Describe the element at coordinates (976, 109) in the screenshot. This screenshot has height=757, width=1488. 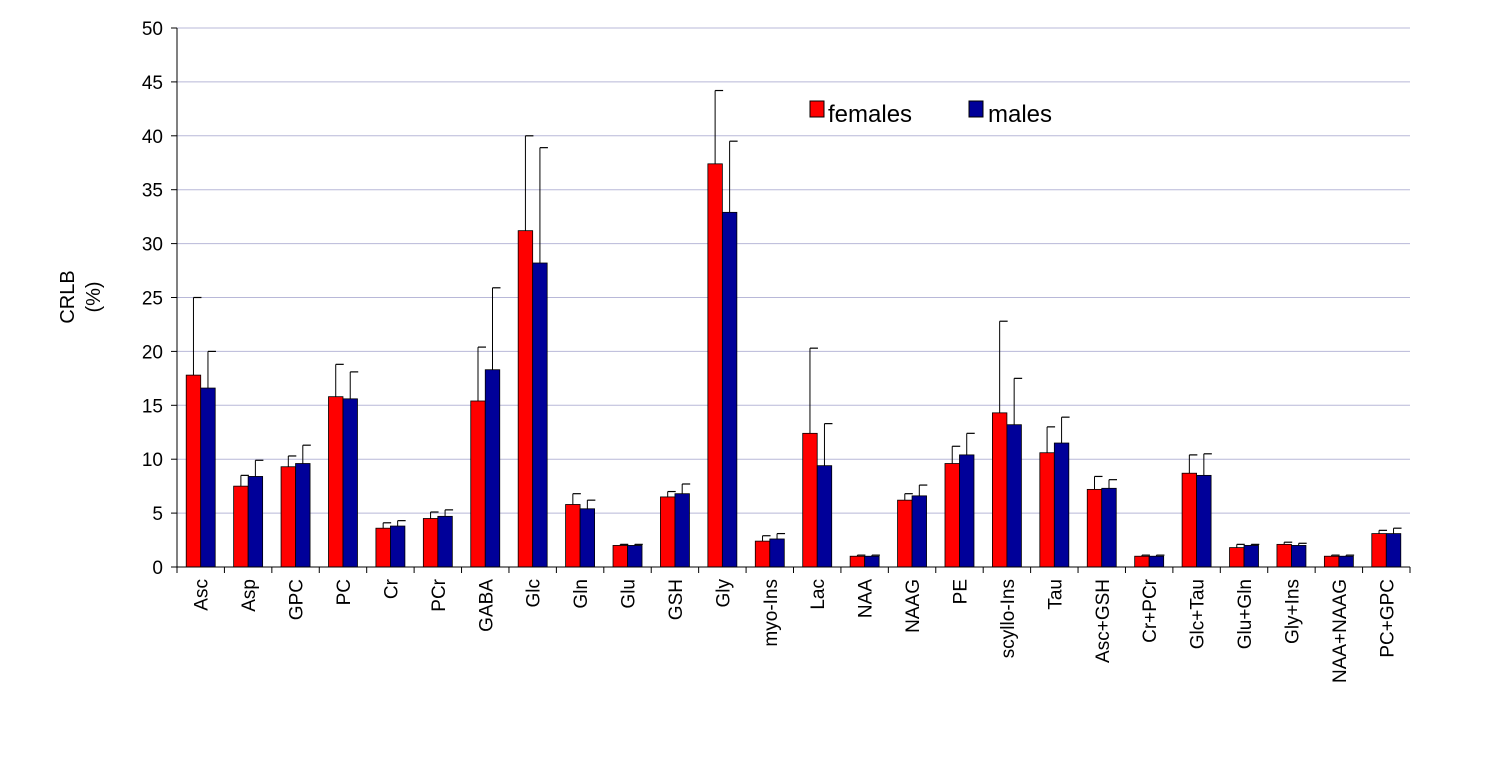
I see `legend-swatch-males` at that location.